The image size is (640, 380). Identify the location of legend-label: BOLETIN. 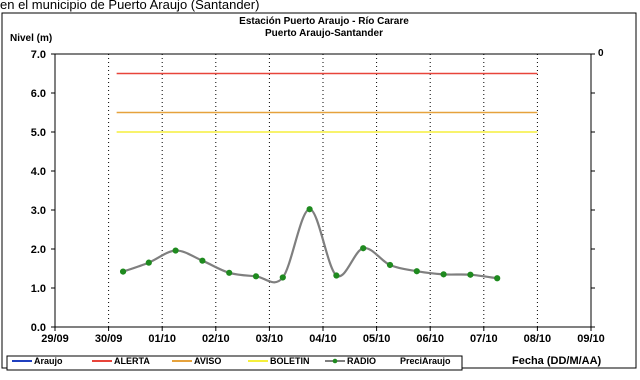
(290, 361).